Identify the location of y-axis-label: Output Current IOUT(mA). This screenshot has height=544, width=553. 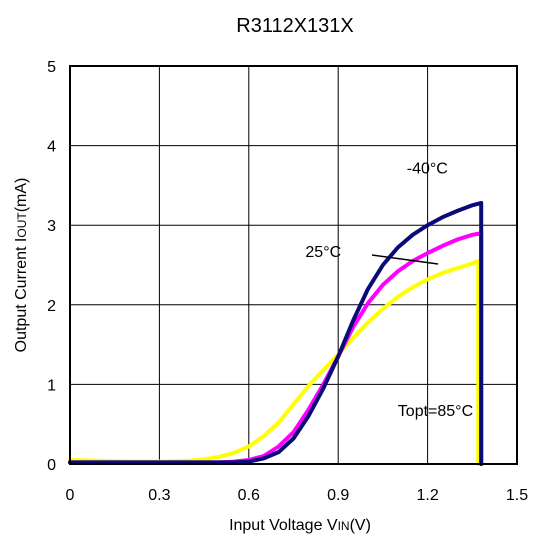
(21, 265).